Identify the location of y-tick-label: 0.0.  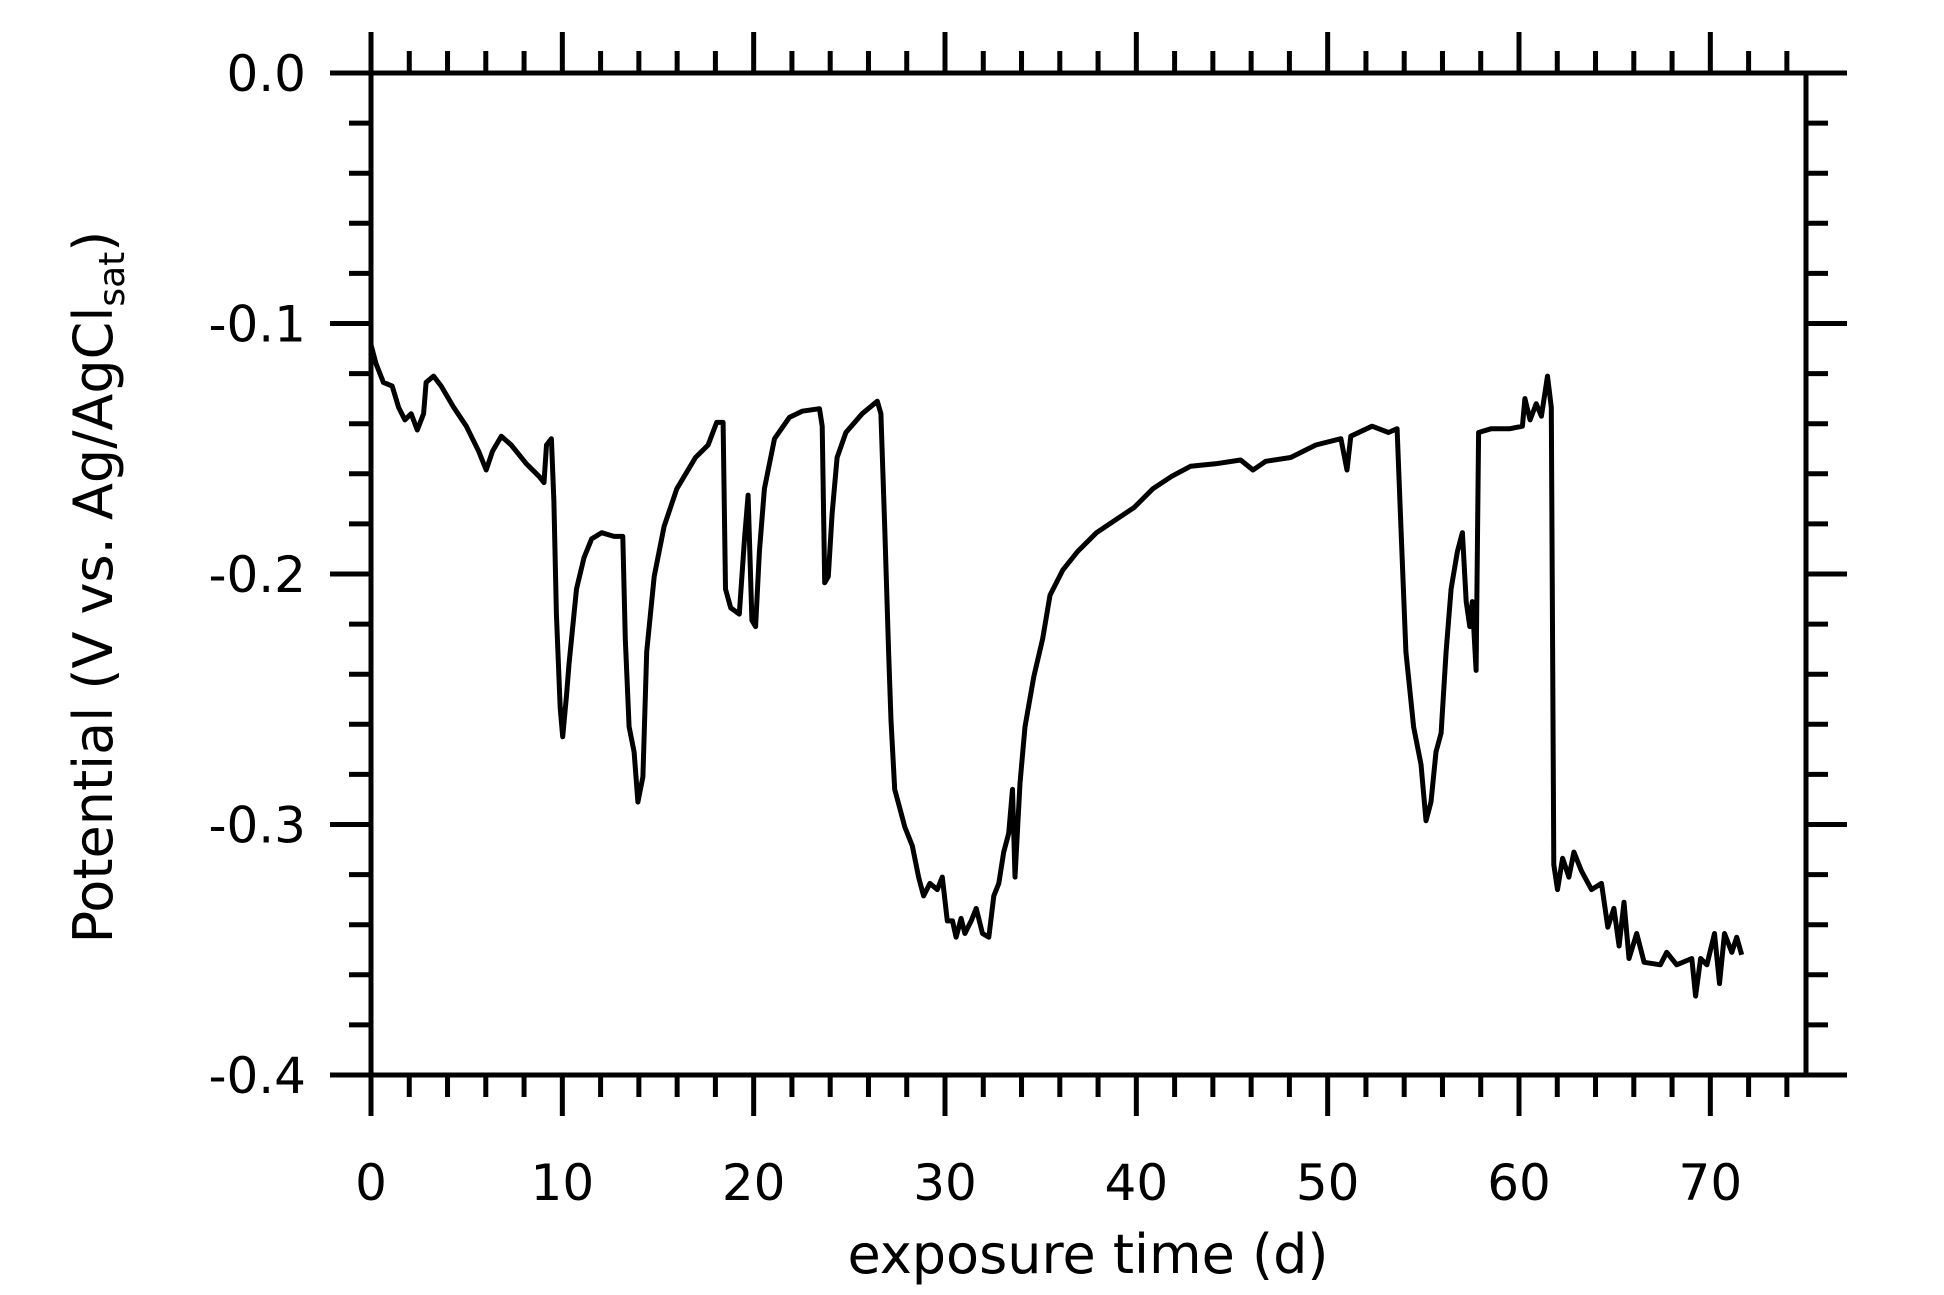
(266, 74).